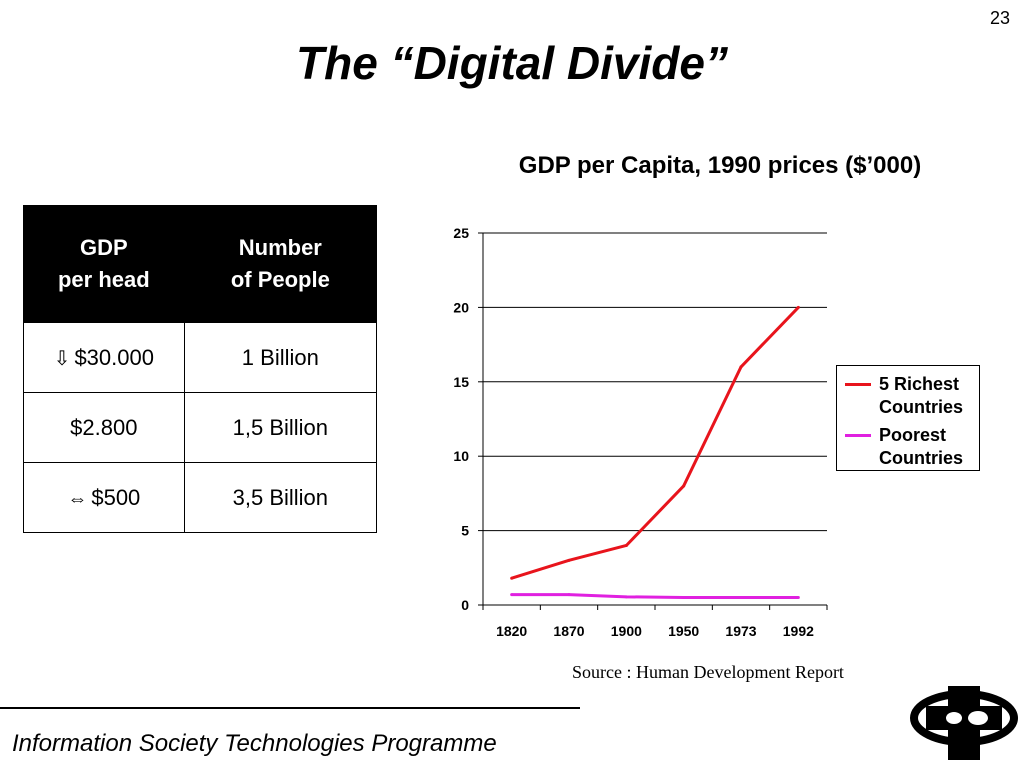  What do you see at coordinates (103, 247) in the screenshot?
I see `header-line: GDP` at bounding box center [103, 247].